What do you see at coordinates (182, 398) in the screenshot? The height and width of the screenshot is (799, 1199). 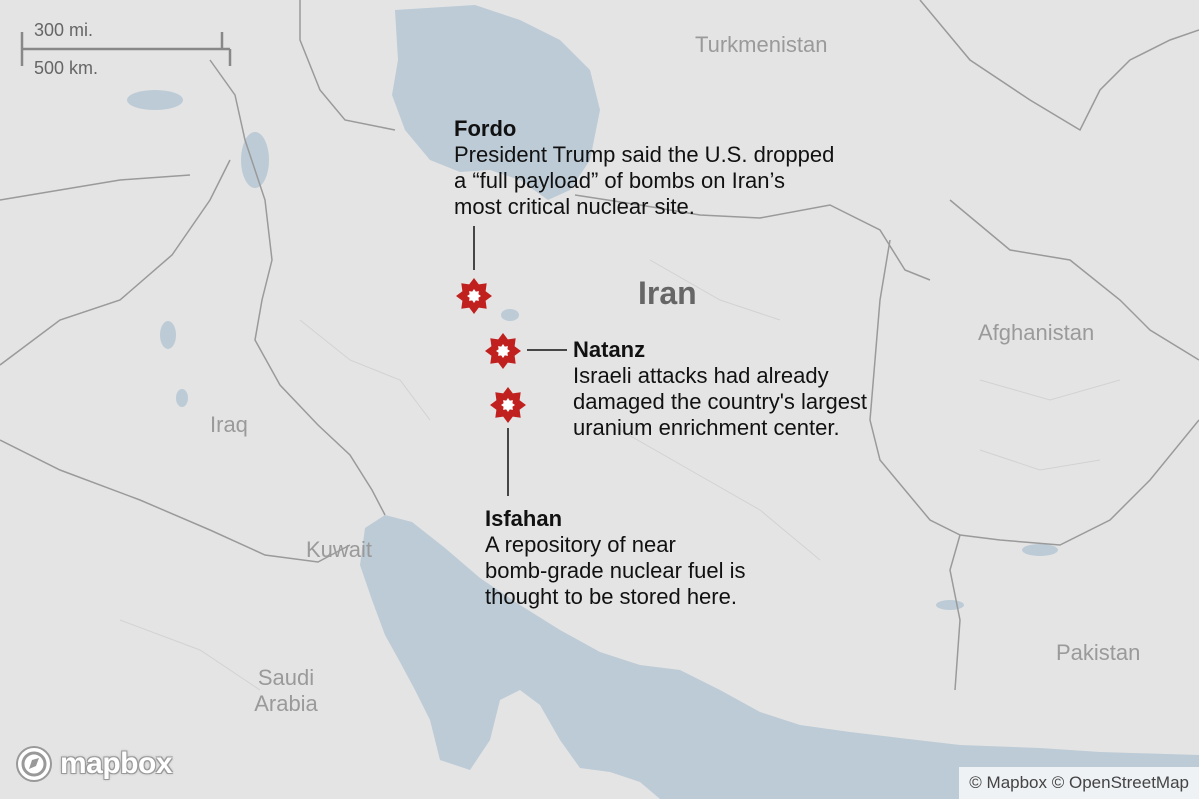 I see `lake-habbaniyah` at bounding box center [182, 398].